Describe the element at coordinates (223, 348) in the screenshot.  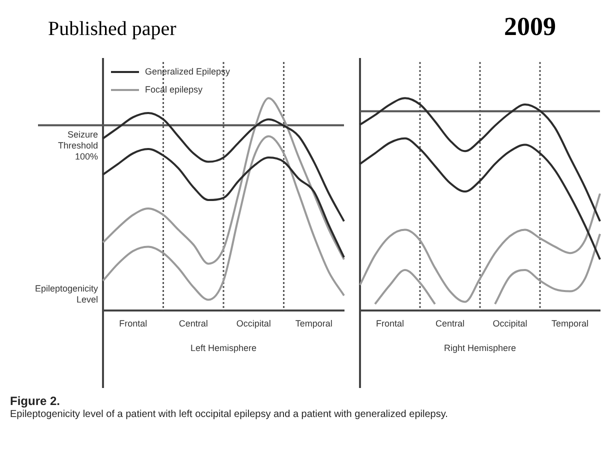
I see `x-axis-title: Left Hemisphere` at that location.